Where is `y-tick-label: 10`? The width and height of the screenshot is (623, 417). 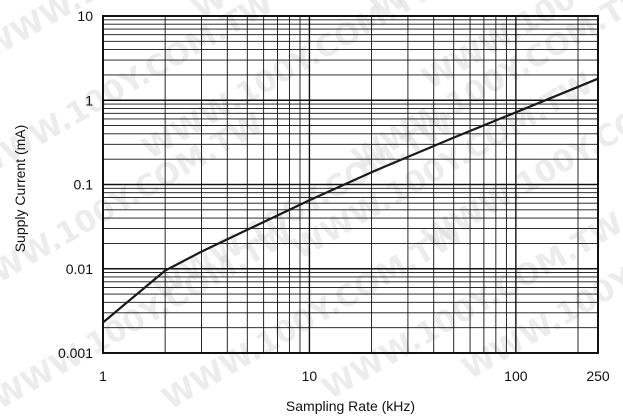 y-tick-label: 10 is located at coordinates (85, 16).